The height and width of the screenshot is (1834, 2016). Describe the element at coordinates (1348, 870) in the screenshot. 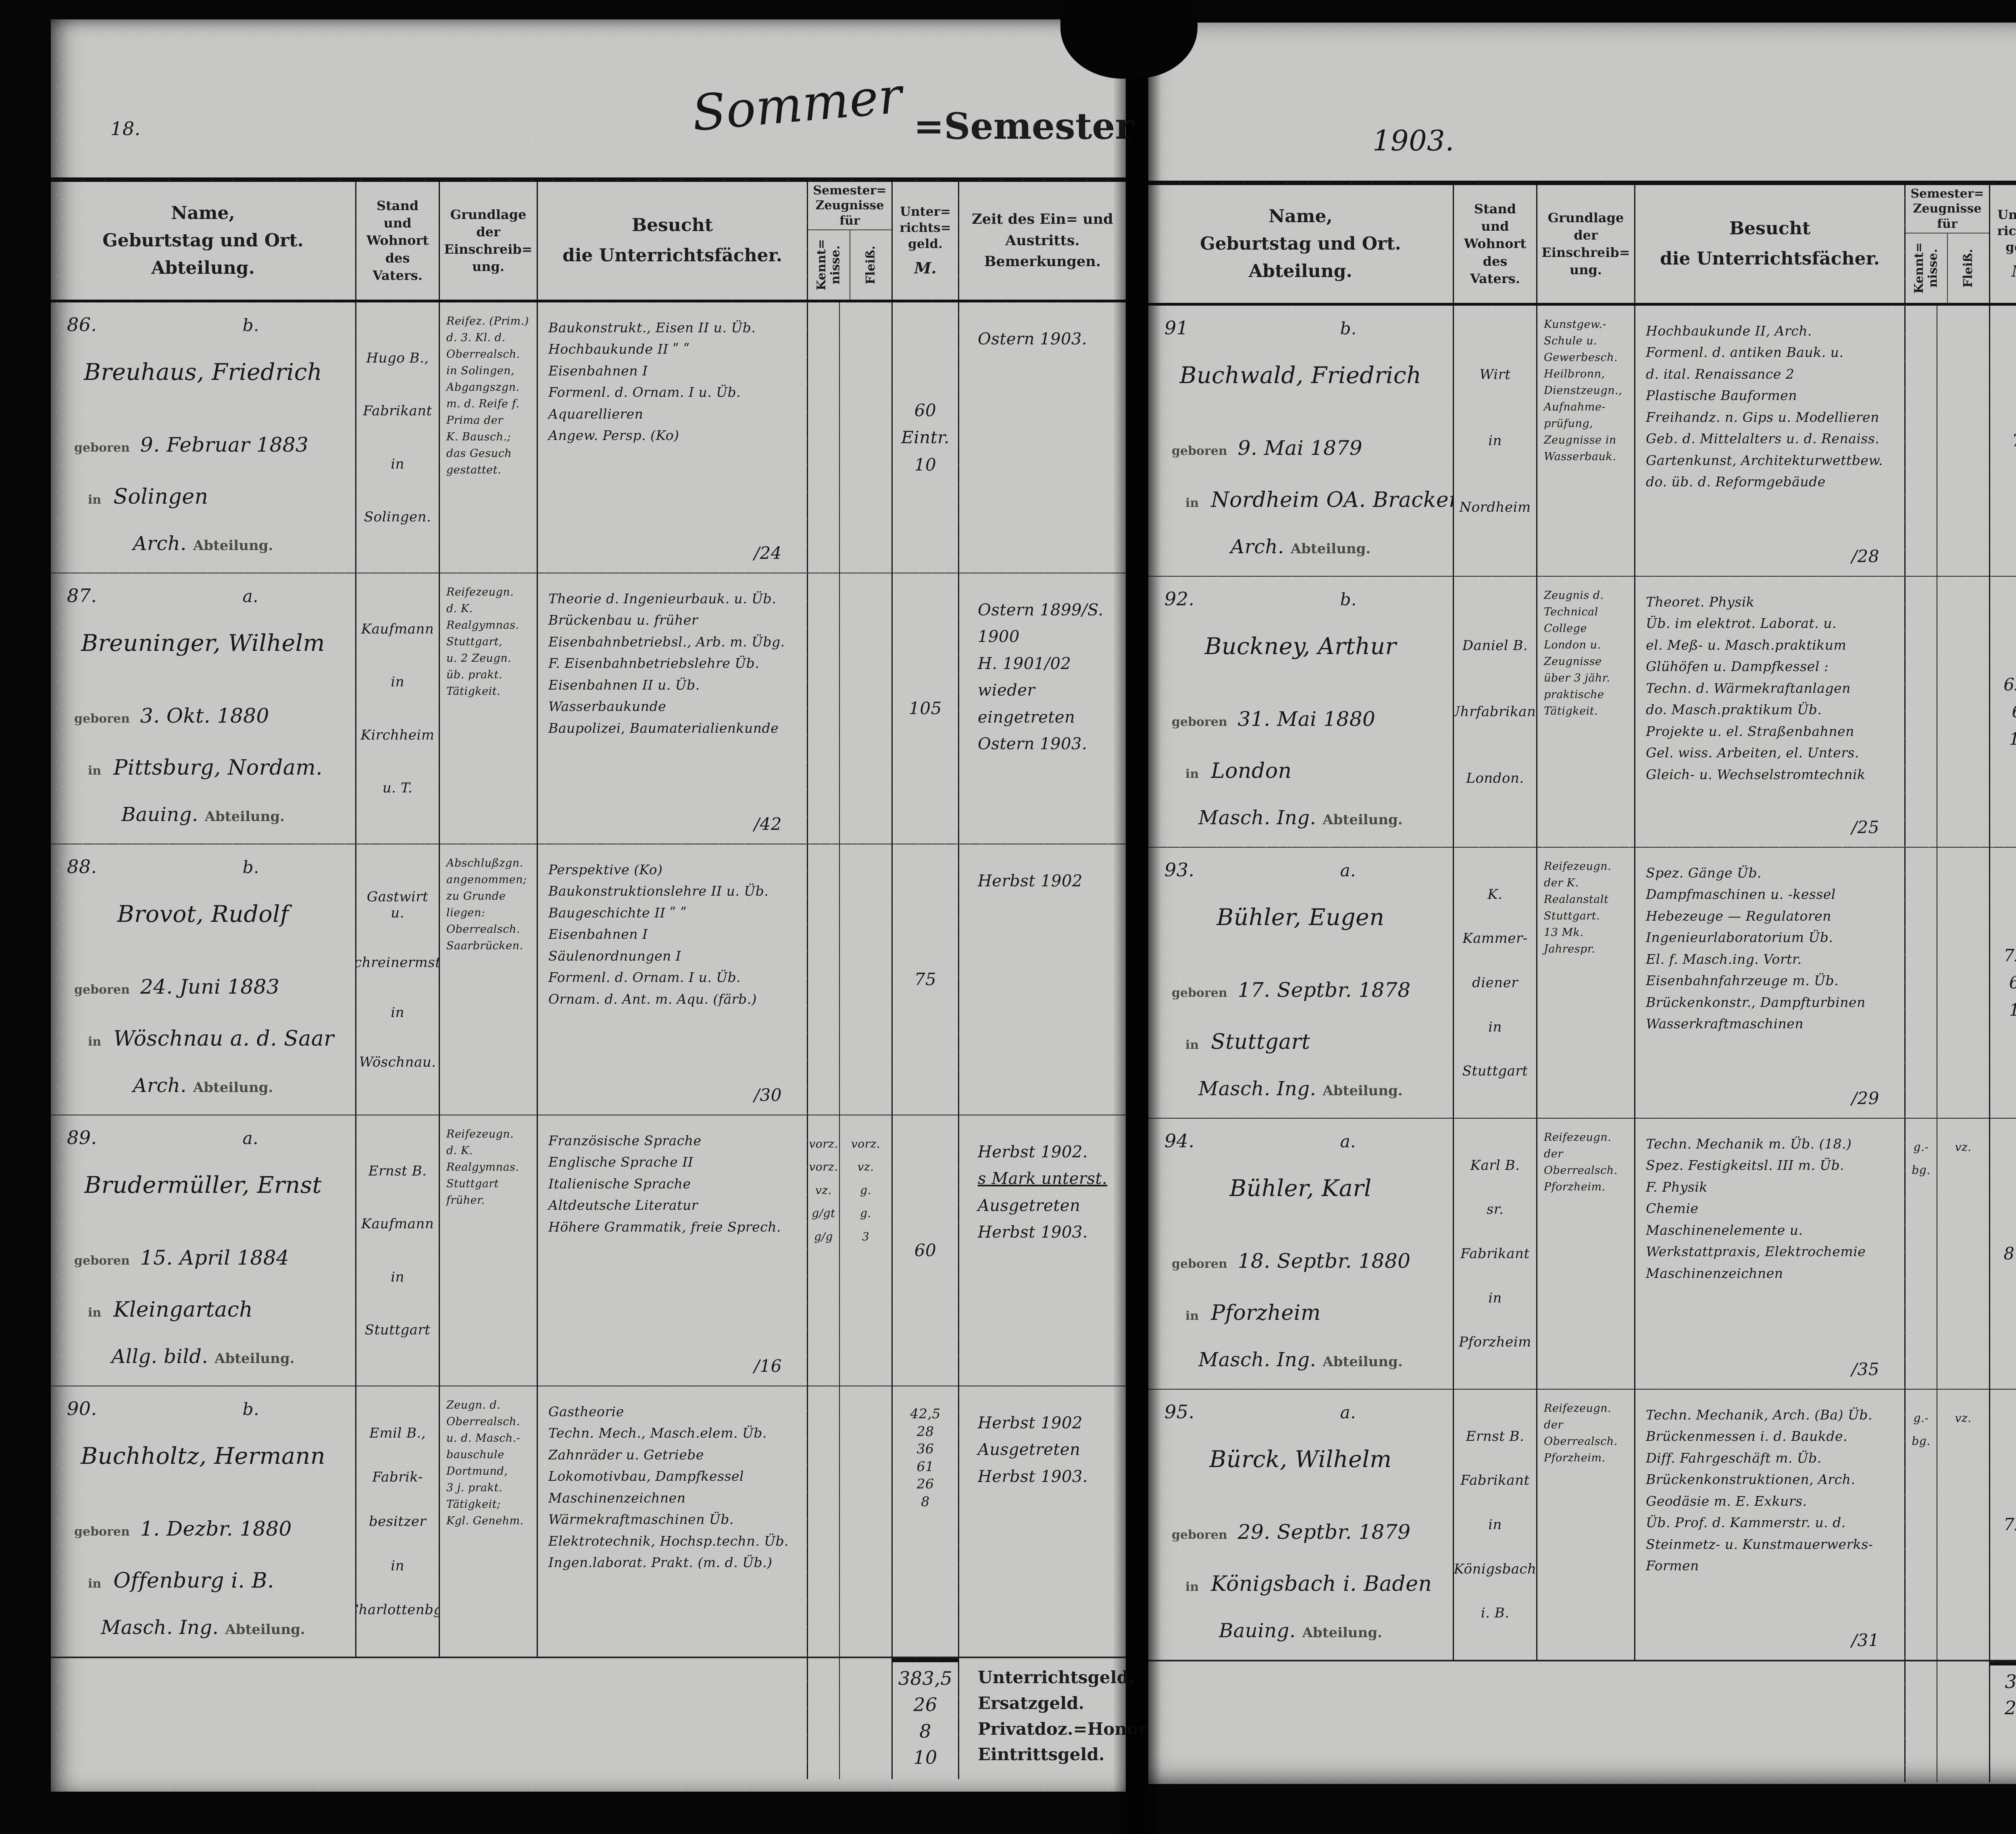

I see `record-letter: a.` at that location.